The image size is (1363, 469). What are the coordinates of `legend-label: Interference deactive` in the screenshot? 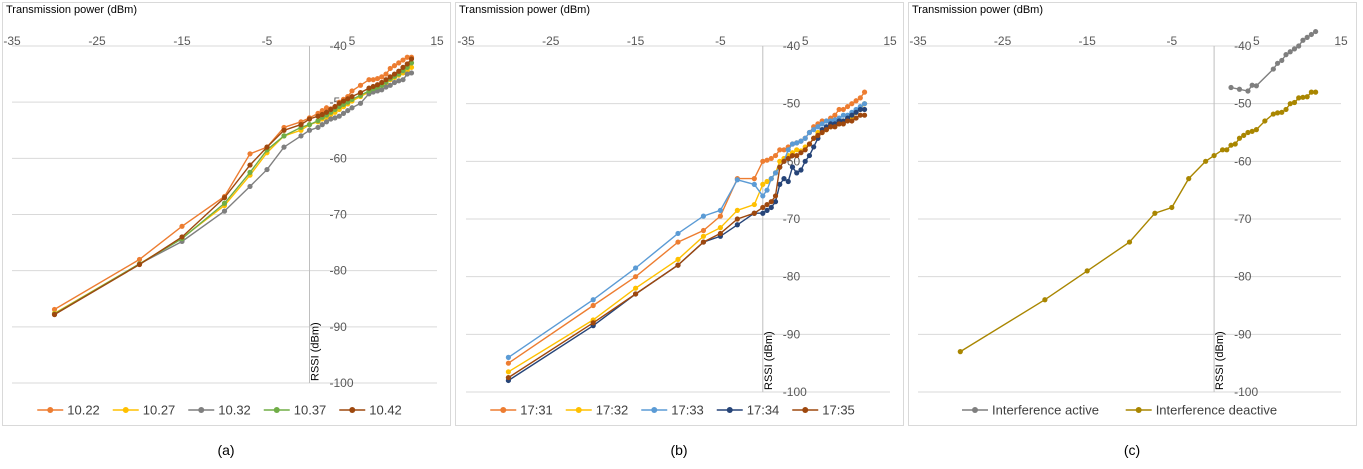 It's located at (1216, 410).